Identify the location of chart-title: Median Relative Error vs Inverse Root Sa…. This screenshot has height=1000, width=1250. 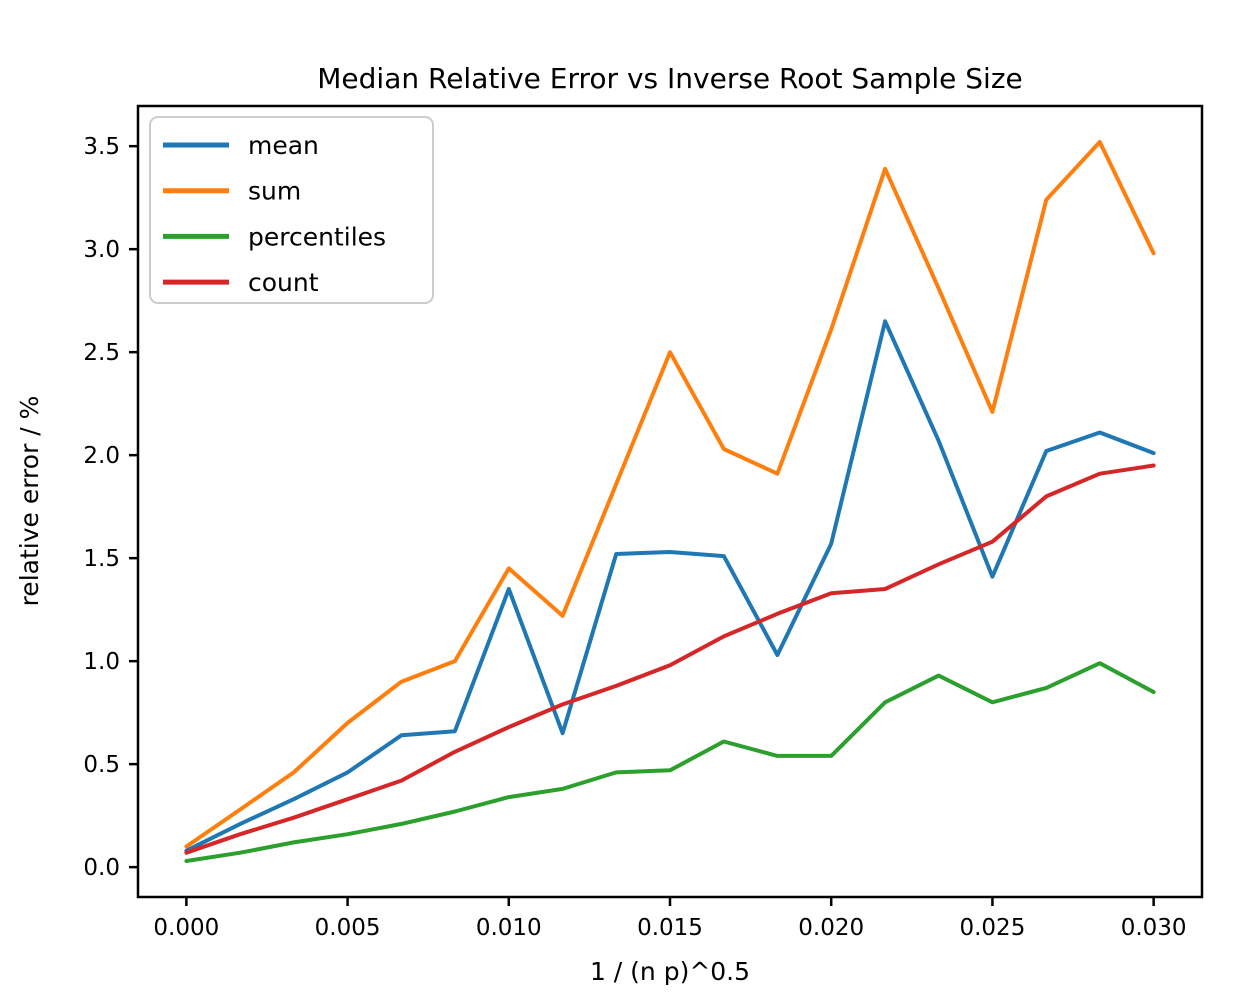
(670, 78).